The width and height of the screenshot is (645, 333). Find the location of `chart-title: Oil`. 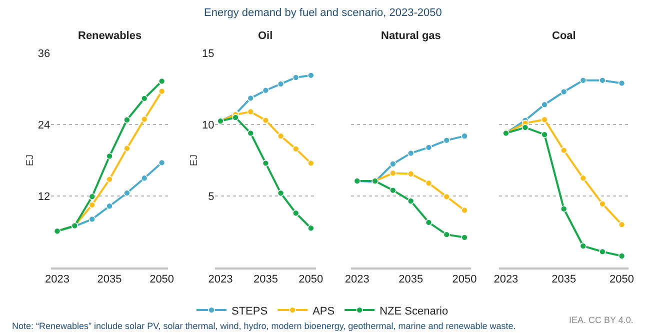

chart-title: Oil is located at coordinates (265, 36).